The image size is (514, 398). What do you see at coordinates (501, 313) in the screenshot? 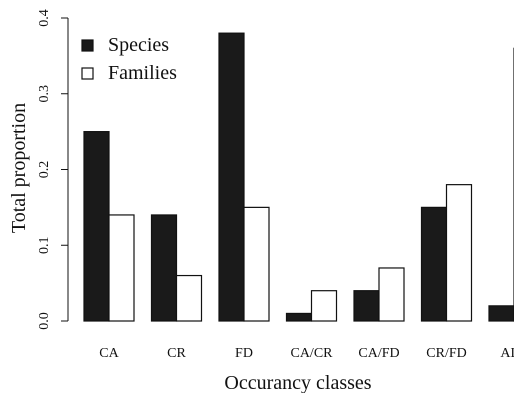
I see `bar-species-all` at bounding box center [501, 313].